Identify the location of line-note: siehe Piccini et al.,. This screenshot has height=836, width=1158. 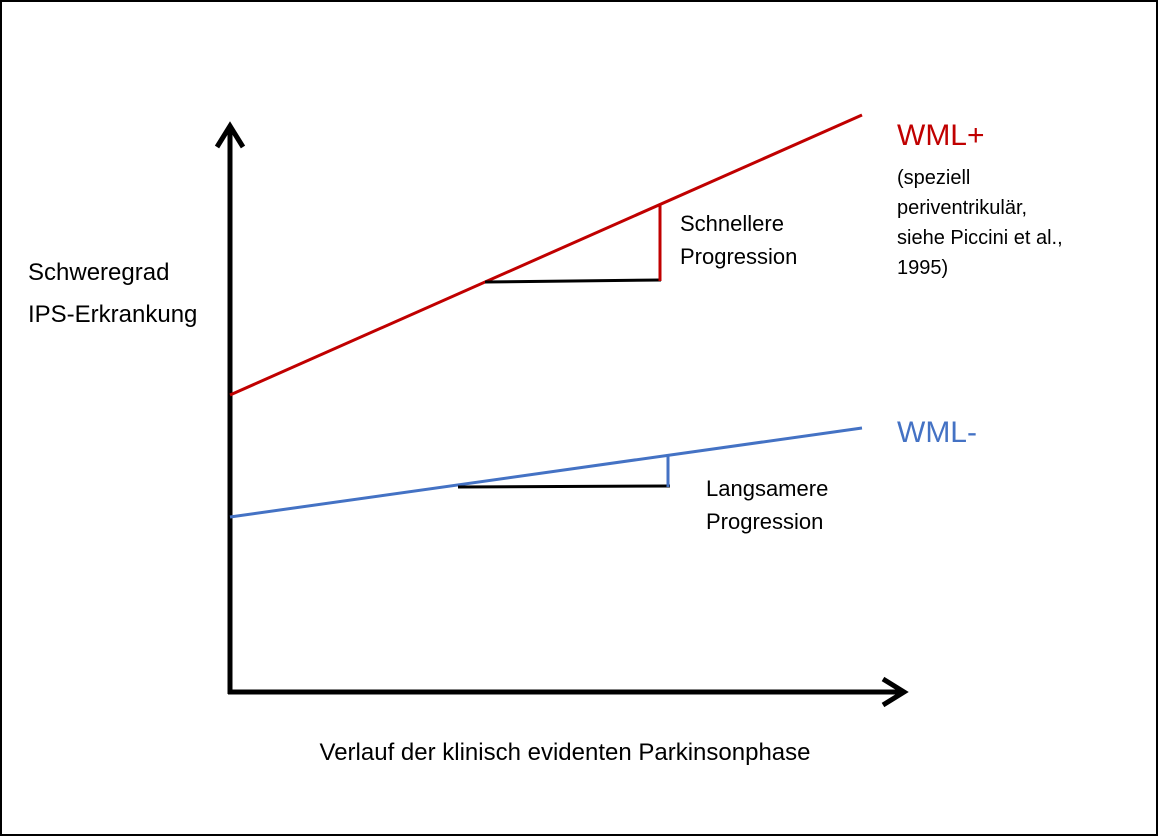
(980, 238).